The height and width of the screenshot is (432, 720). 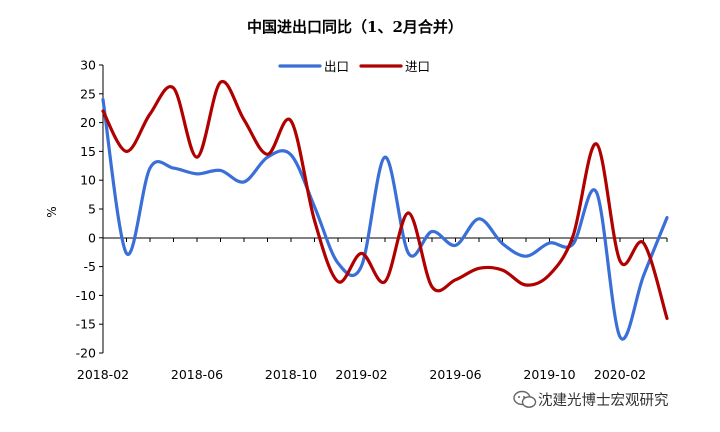 I want to click on y-axis-label: %, so click(x=52, y=211).